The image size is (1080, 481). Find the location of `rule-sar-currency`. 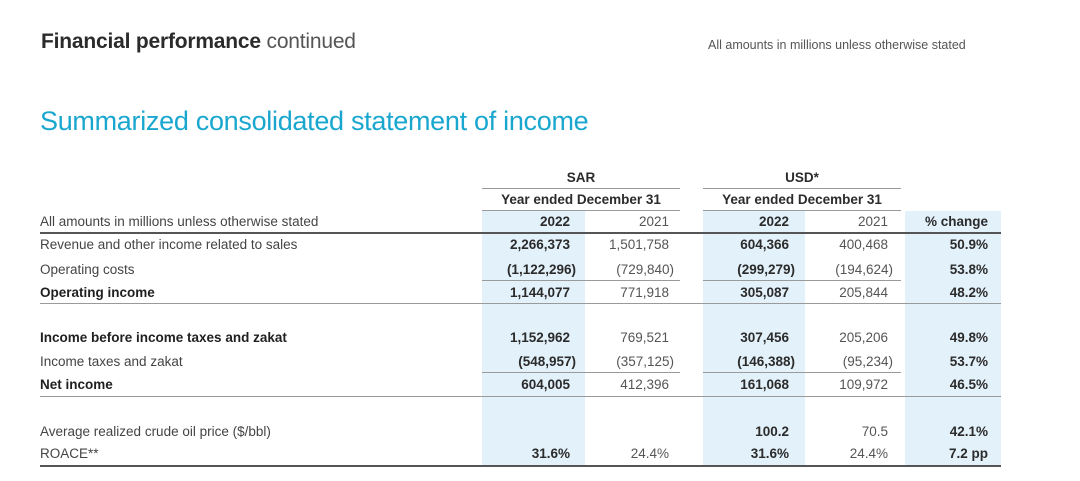

rule-sar-currency is located at coordinates (581, 188).